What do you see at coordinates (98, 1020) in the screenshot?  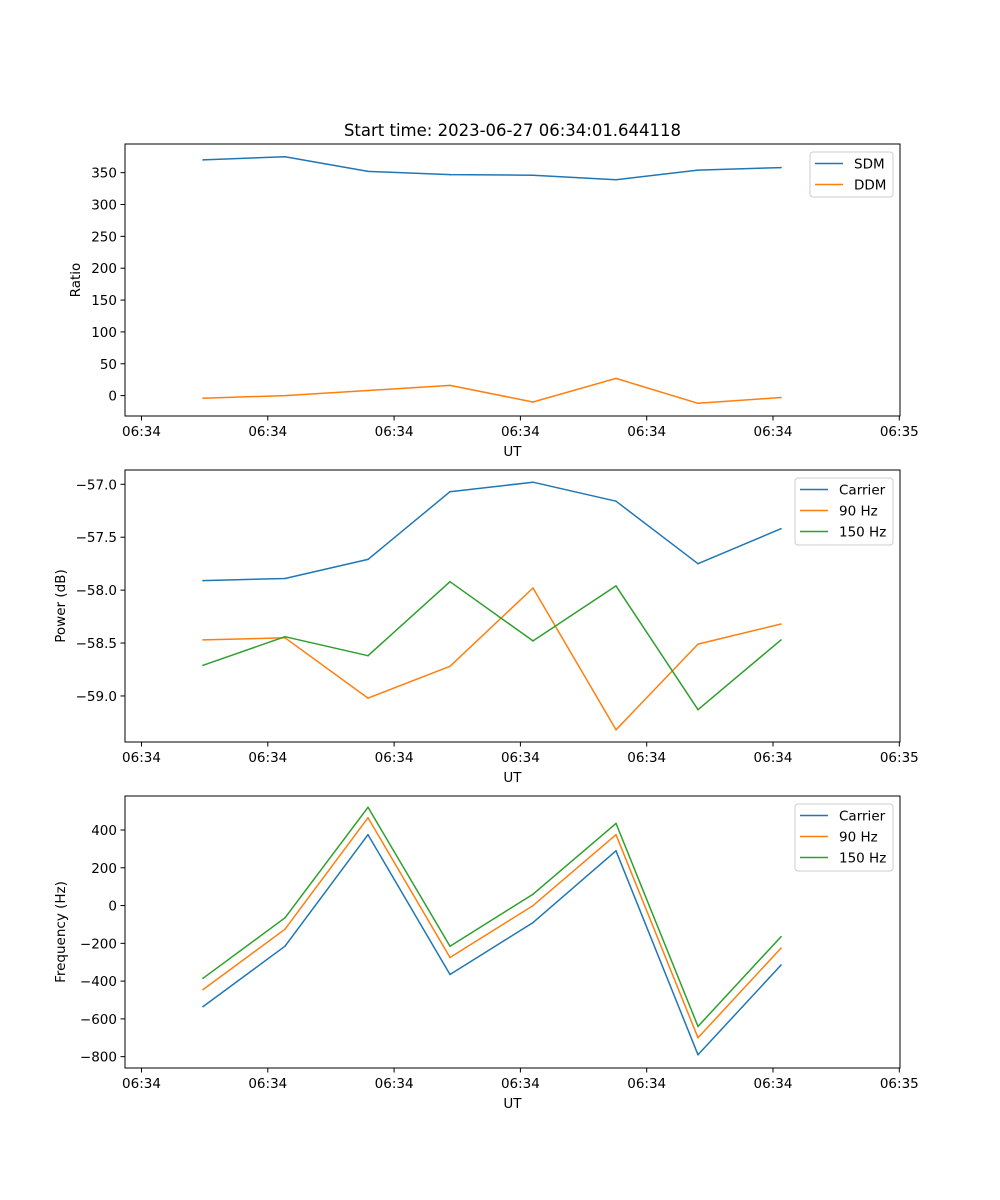 I see `y-tick-label: −600` at bounding box center [98, 1020].